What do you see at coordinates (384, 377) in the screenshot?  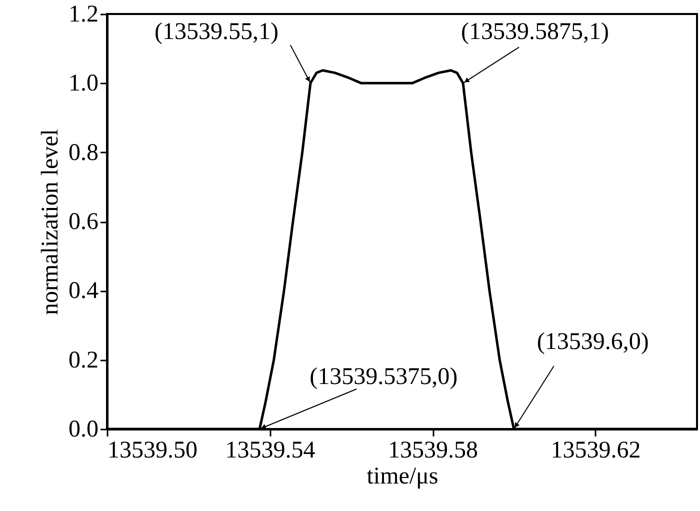 I see `annotation: (13539.5375,0)` at bounding box center [384, 377].